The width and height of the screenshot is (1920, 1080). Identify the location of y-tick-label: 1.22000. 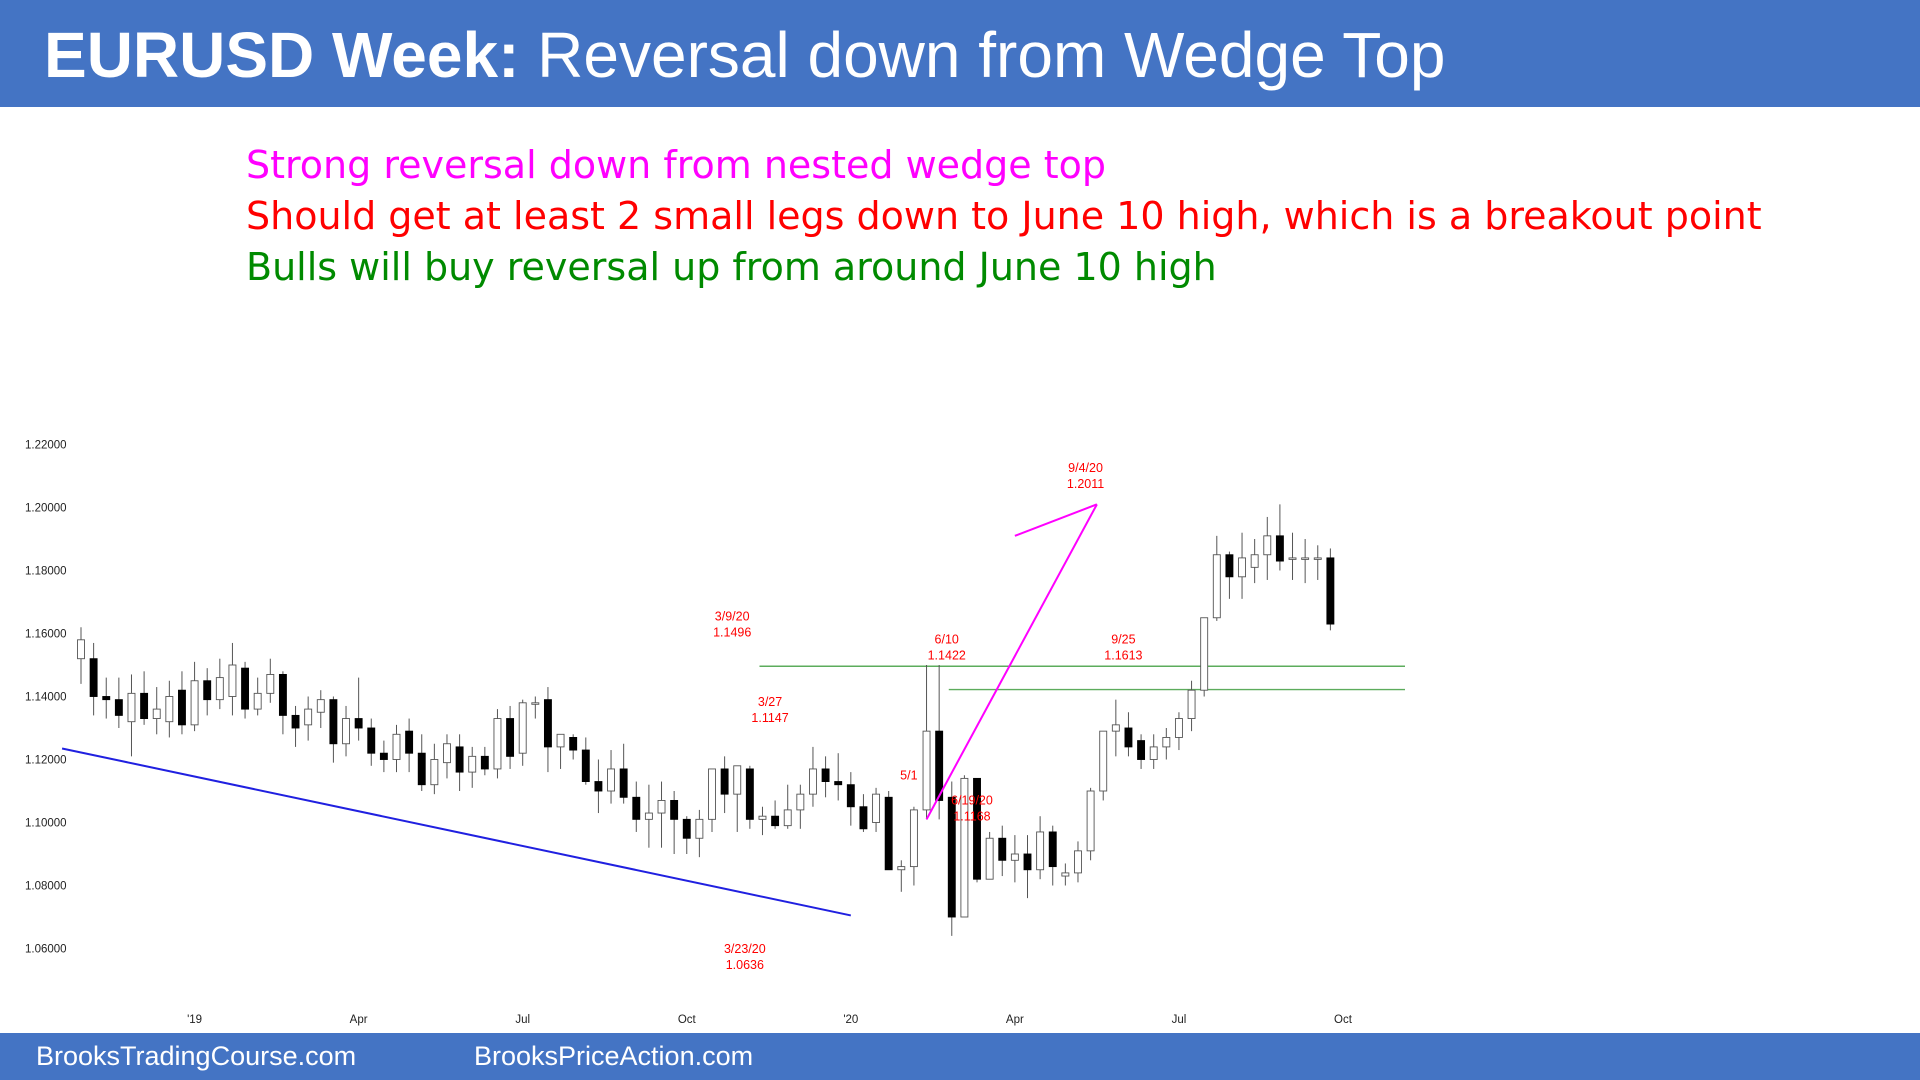
(46, 446).